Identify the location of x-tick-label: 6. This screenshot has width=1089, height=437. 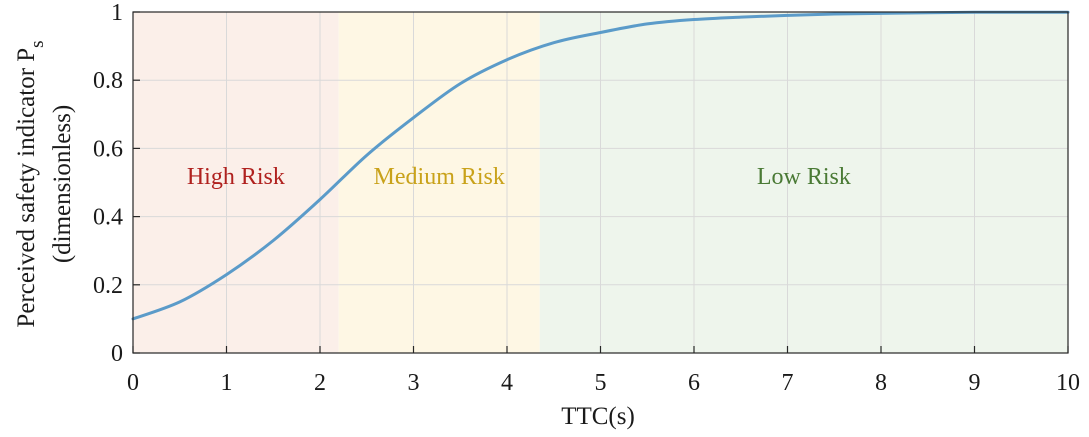
(694, 383).